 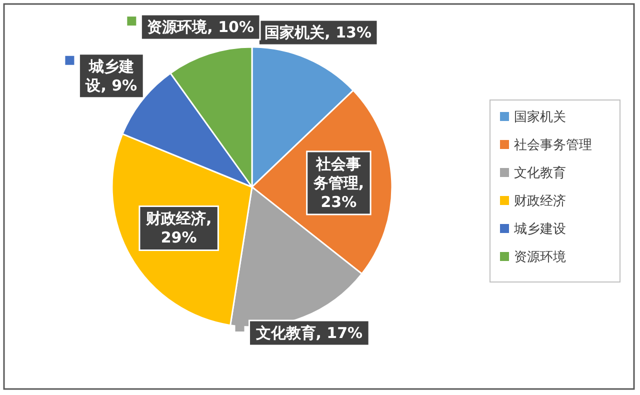 What do you see at coordinates (540, 117) in the screenshot?
I see `legend-label: 国家机关` at bounding box center [540, 117].